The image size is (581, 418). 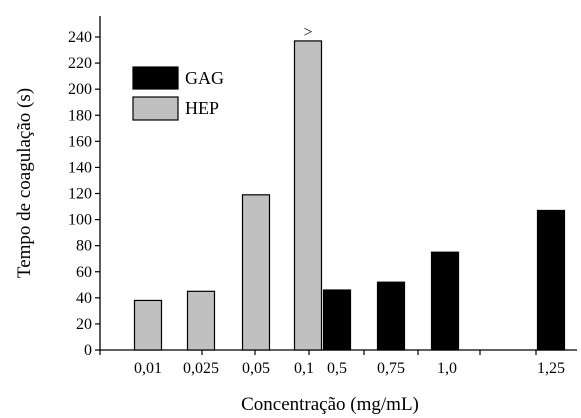 I want to click on x-tick-label: 0,75, so click(x=391, y=368).